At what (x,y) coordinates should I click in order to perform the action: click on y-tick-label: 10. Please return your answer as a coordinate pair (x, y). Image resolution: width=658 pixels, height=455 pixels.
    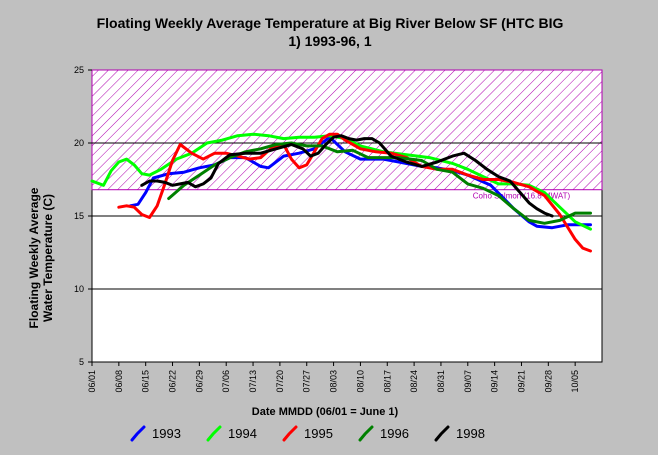
    Looking at the image, I should click on (79, 289).